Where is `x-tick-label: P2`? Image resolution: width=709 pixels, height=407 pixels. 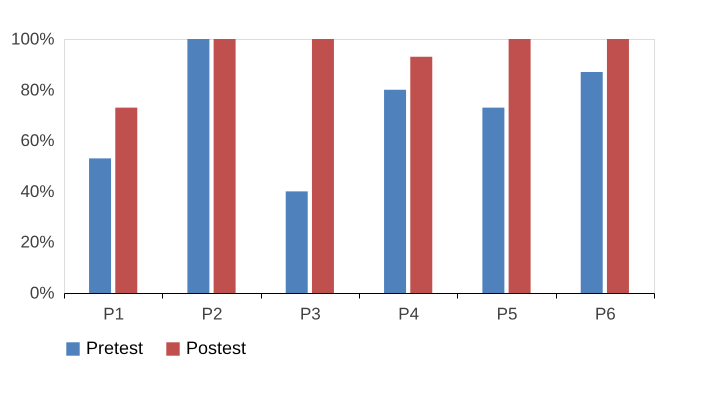
x-tick-label: P2 is located at coordinates (212, 314).